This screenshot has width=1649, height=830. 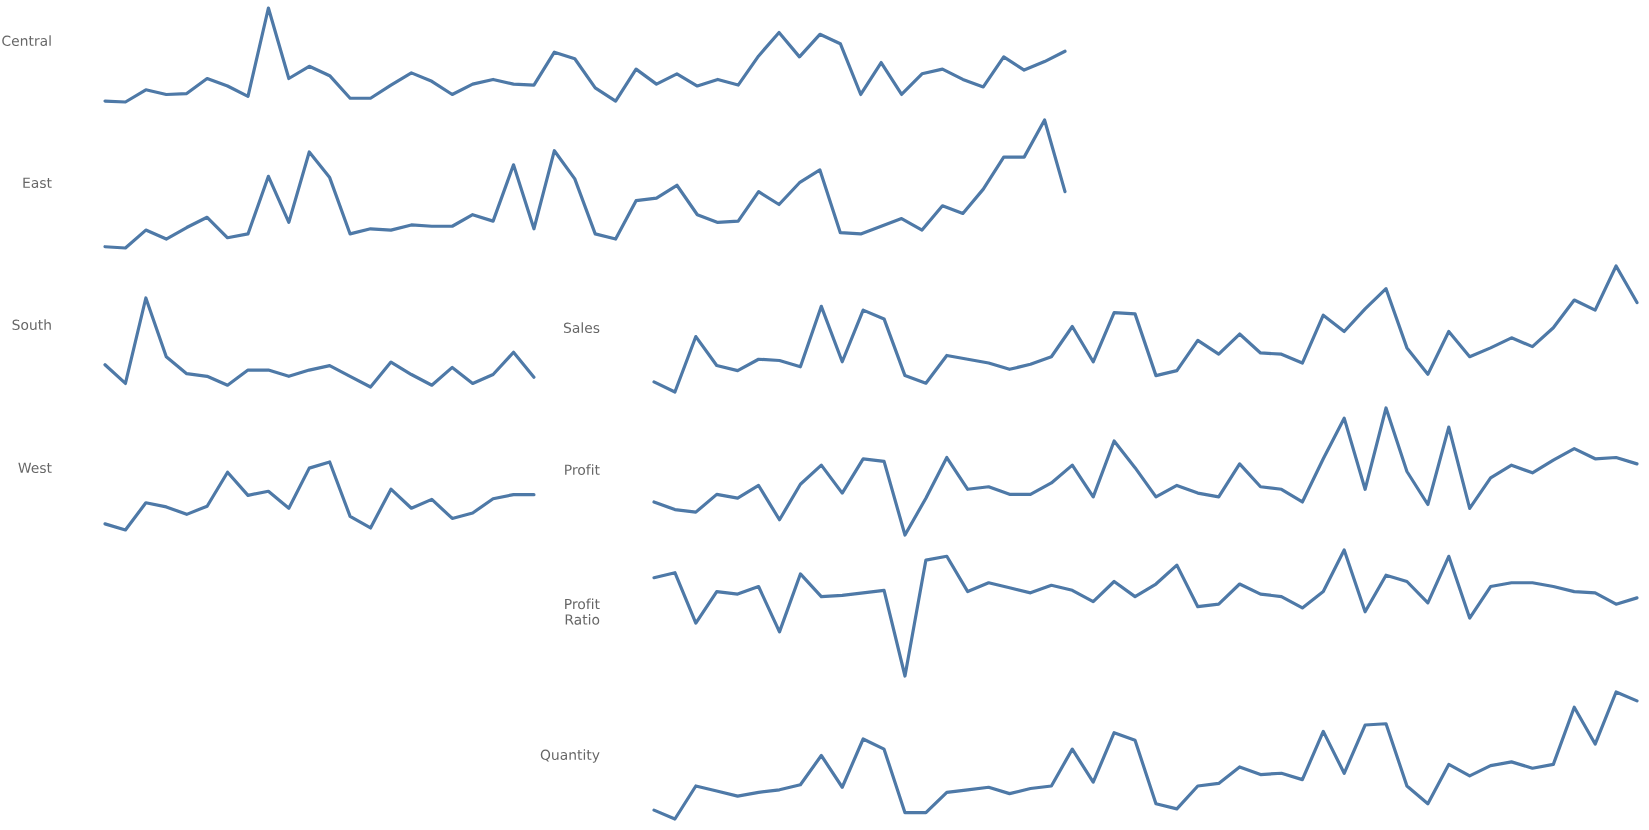 What do you see at coordinates (35, 468) in the screenshot?
I see `y-axis-title: West` at bounding box center [35, 468].